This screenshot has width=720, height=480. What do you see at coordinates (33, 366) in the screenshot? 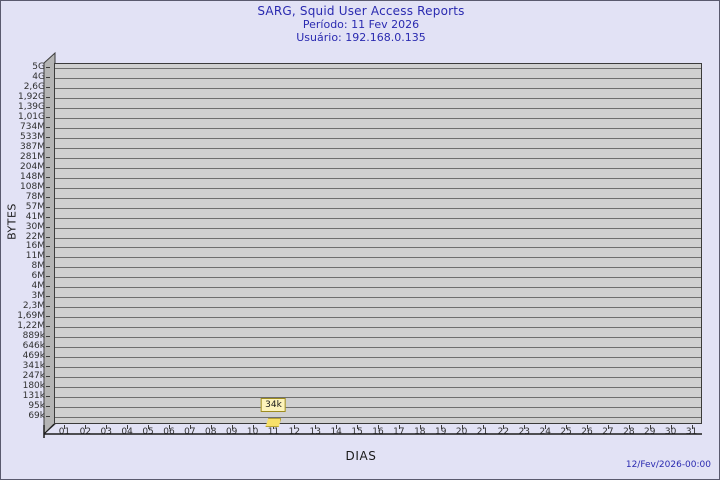
I see `y-axis-tick-label: 341k` at bounding box center [33, 366].